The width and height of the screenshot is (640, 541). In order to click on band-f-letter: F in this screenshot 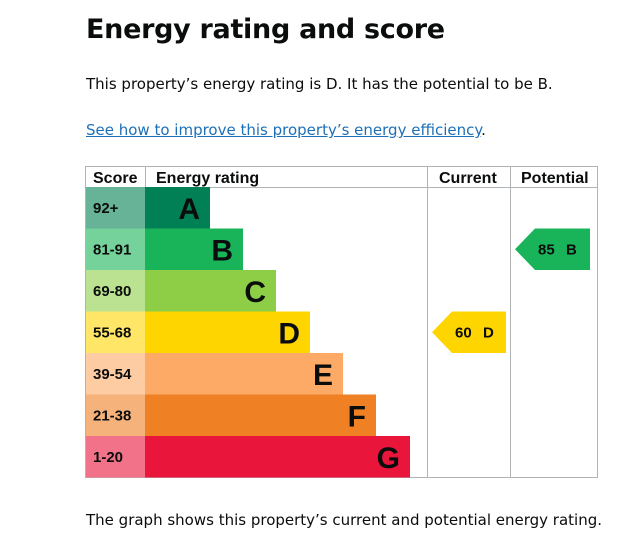, I will do `click(357, 416)`.